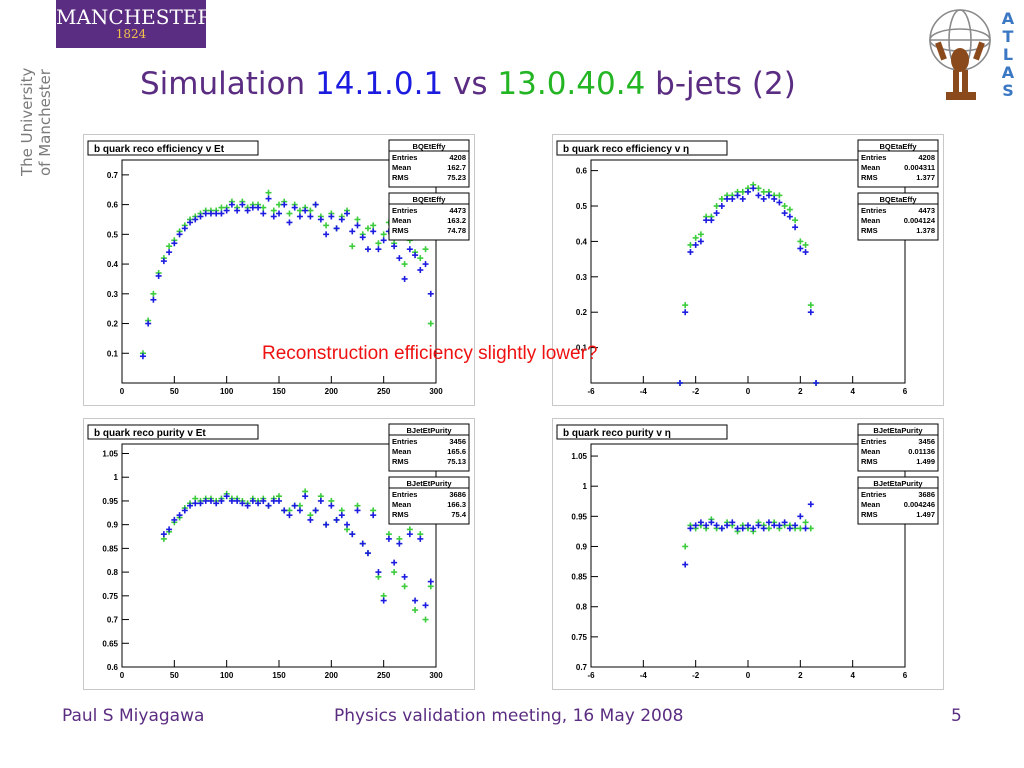 This screenshot has height=768, width=1024. I want to click on atlas-logo: A T L A S, so click(972, 54).